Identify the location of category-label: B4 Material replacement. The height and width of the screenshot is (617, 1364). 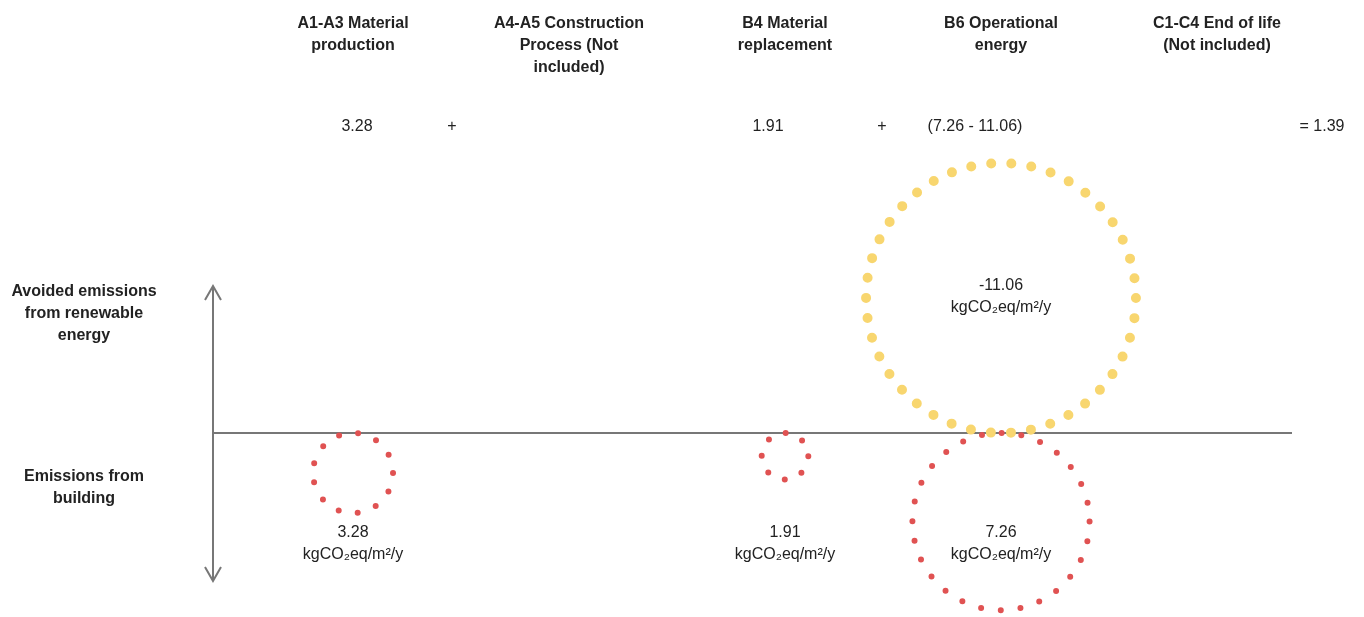
(785, 33).